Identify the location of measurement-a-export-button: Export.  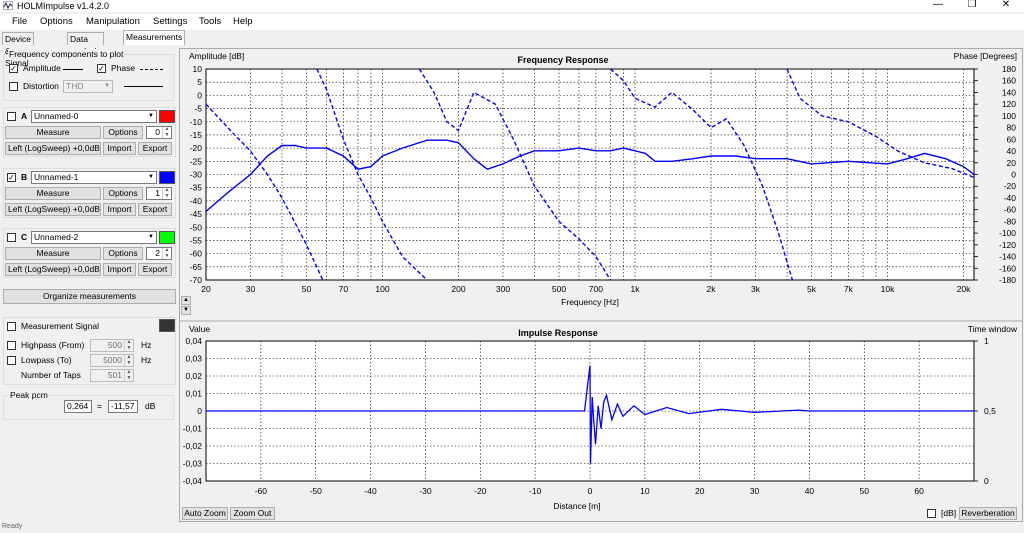
(155, 148).